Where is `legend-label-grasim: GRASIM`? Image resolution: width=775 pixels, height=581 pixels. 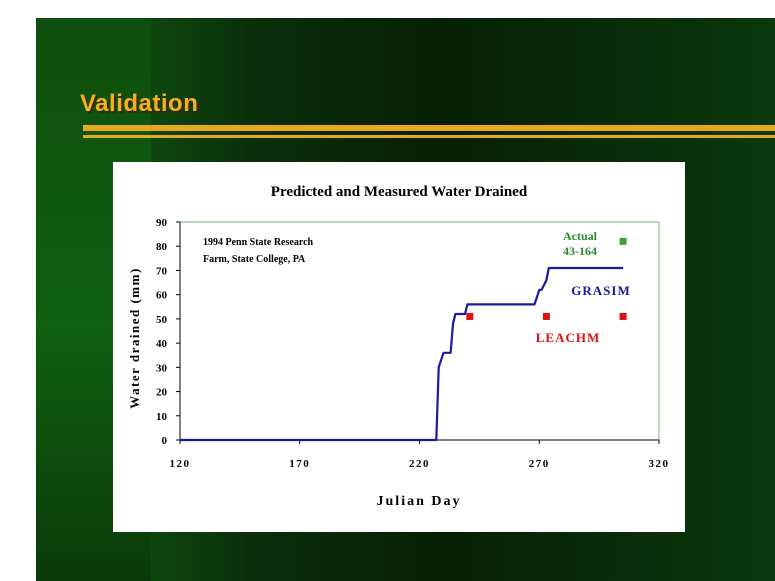
legend-label-grasim: GRASIM is located at coordinates (600, 290).